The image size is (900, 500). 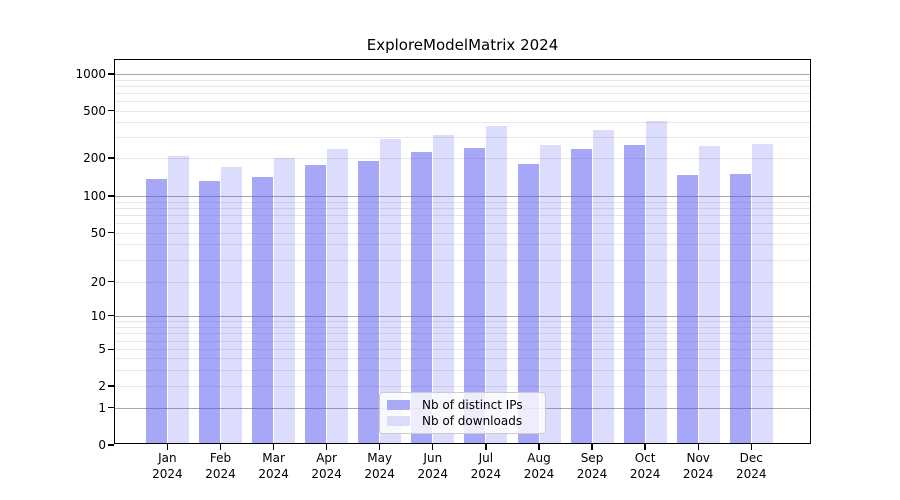 What do you see at coordinates (209, 312) in the screenshot?
I see `bar-distinct-ips-feb` at bounding box center [209, 312].